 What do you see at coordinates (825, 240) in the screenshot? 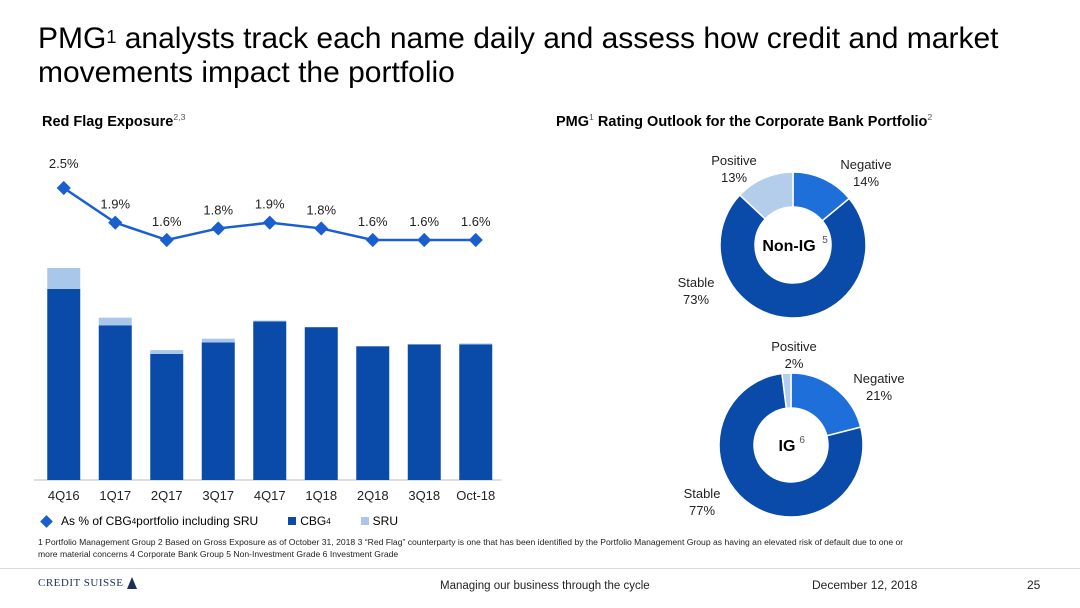
I see `donut-center-superscript: 5` at bounding box center [825, 240].